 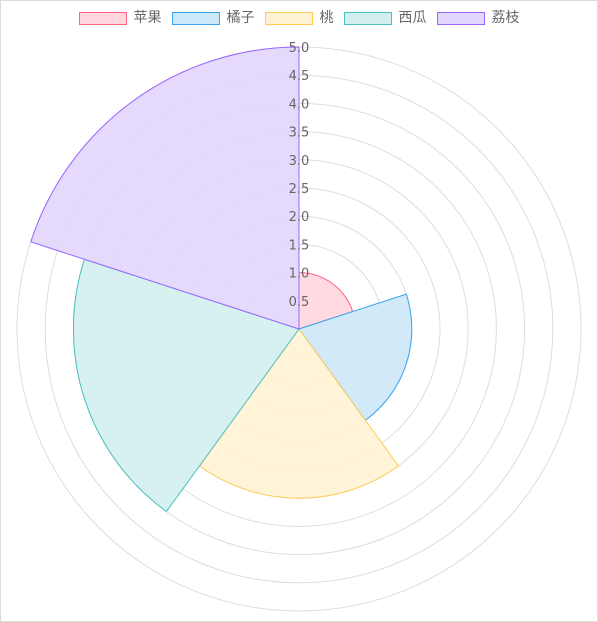 I want to click on tick-label: 4.5, so click(x=299, y=76).